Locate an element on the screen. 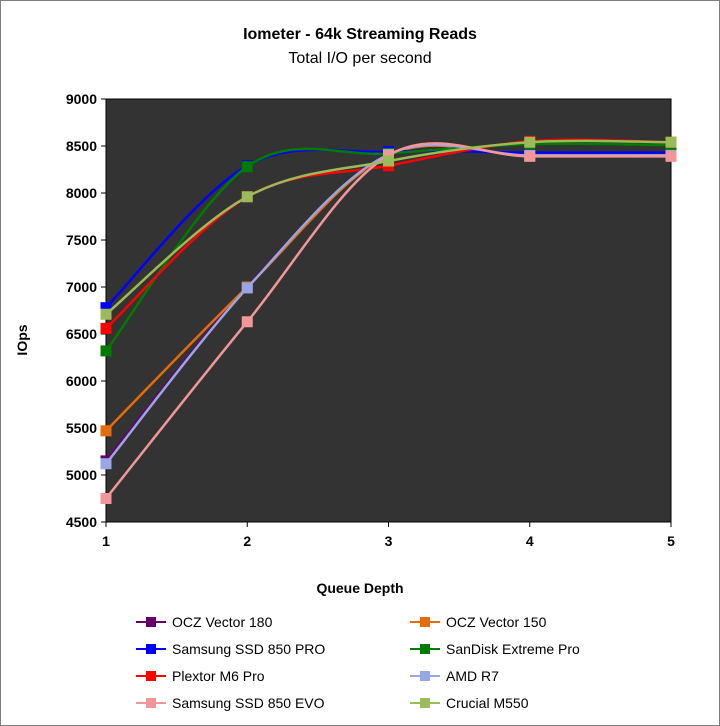 The width and height of the screenshot is (720, 726). legend-item-sandisk-extreme-pro: SanDisk Extreme Pro is located at coordinates (495, 649).